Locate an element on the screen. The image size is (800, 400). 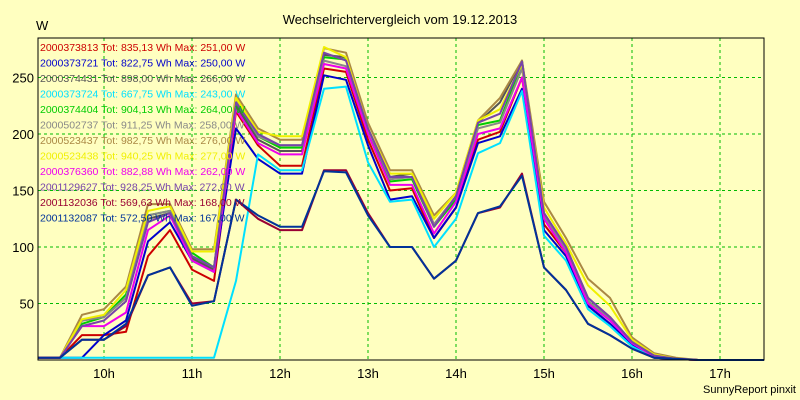
x-tick-label: 14h is located at coordinates (456, 373).